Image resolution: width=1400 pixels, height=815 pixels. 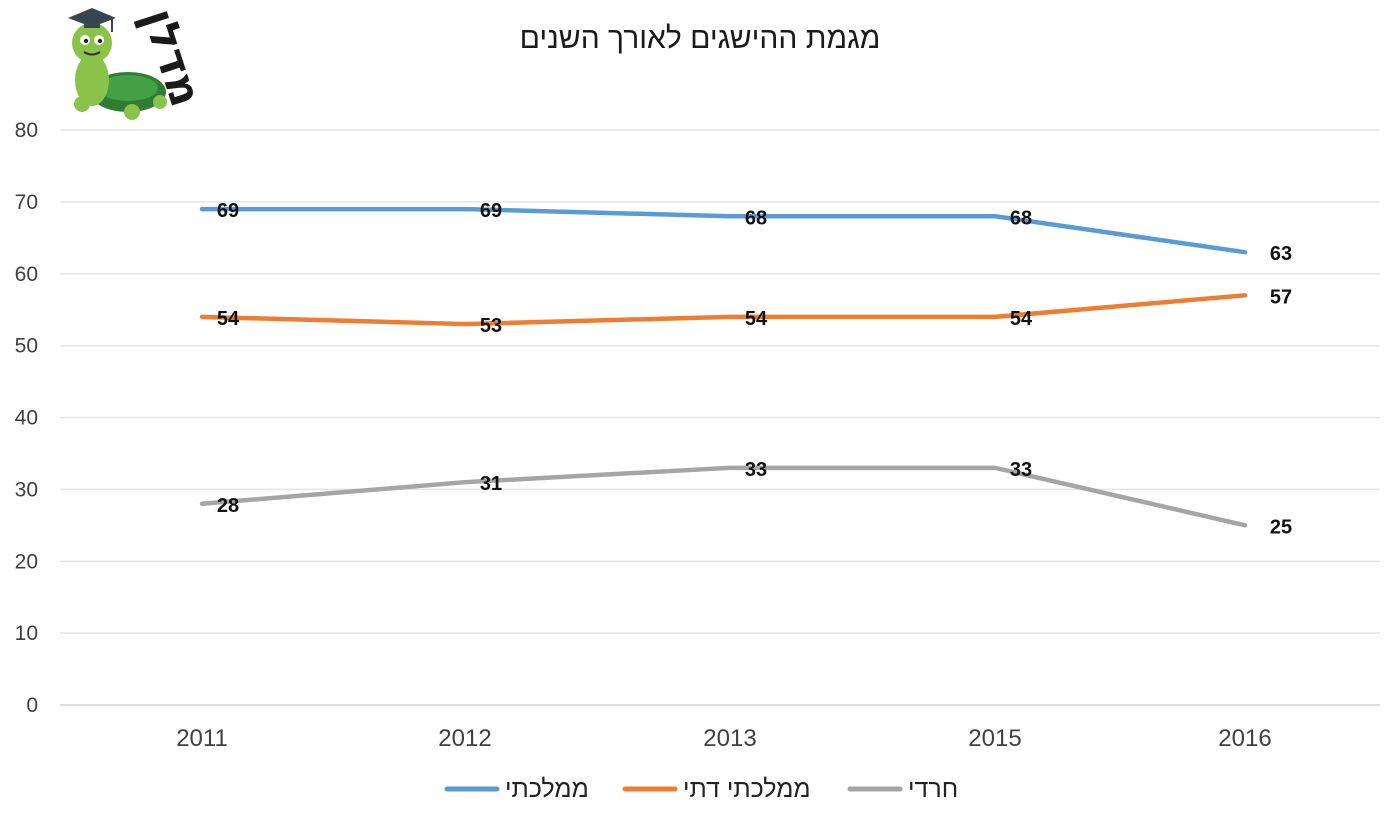 I want to click on x-tick-label: 2016, so click(x=1244, y=738).